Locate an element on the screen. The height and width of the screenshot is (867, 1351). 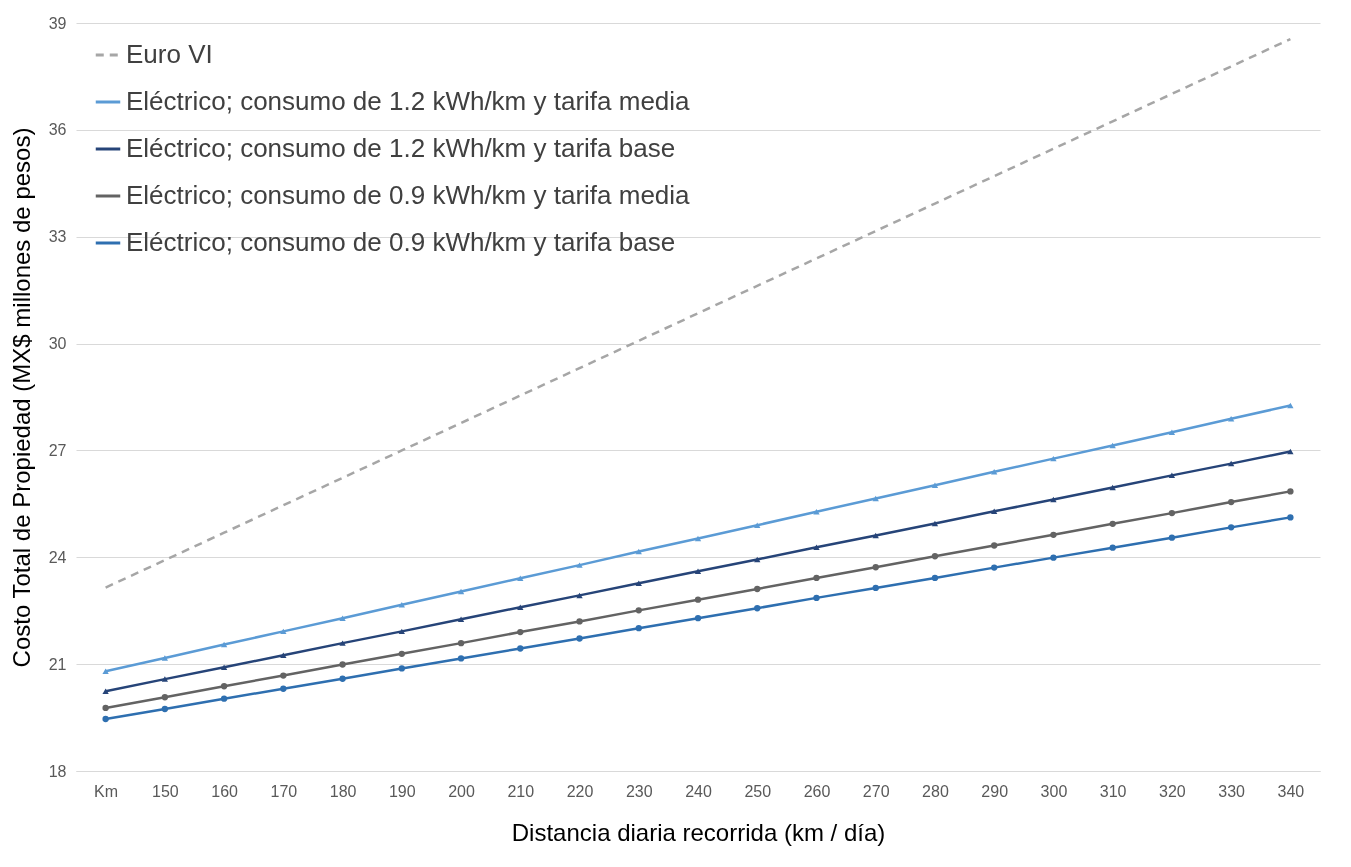
x-tick-label: 160 is located at coordinates (225, 791).